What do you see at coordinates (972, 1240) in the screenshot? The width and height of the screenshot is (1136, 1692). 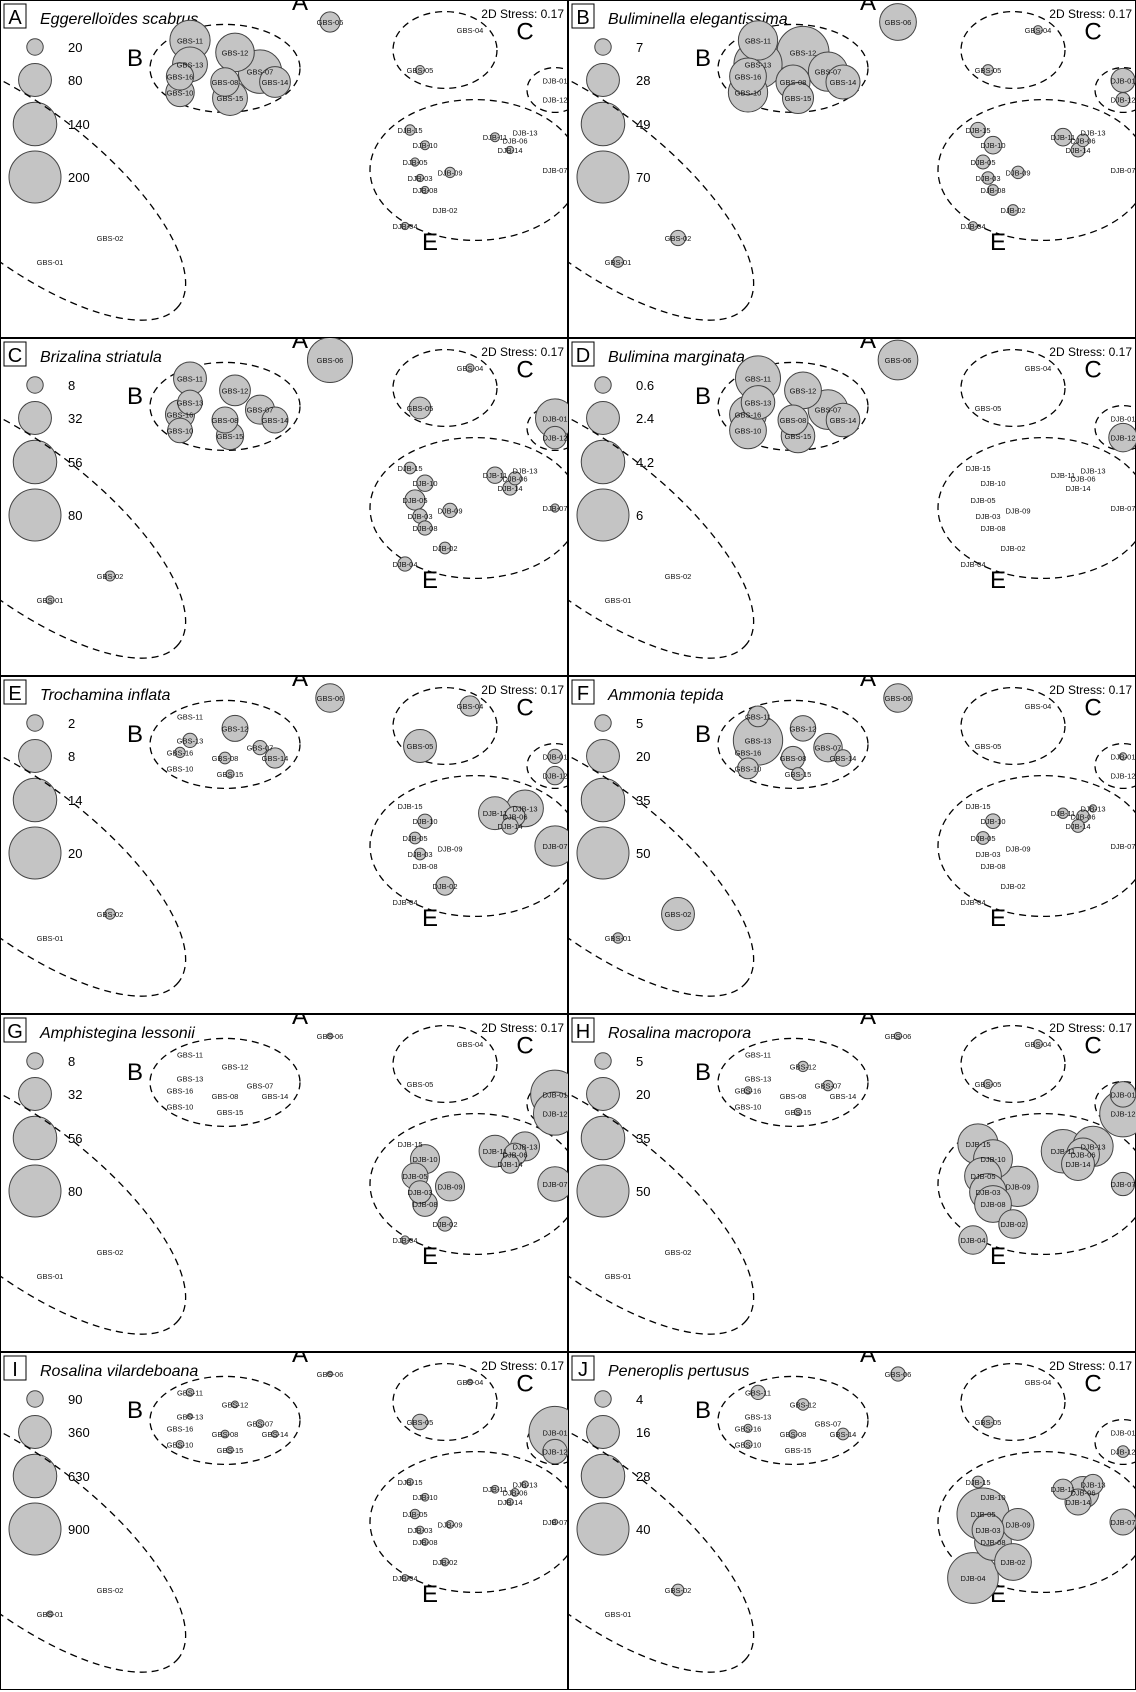 I see `site-label-djb-04: DJB-04` at bounding box center [972, 1240].